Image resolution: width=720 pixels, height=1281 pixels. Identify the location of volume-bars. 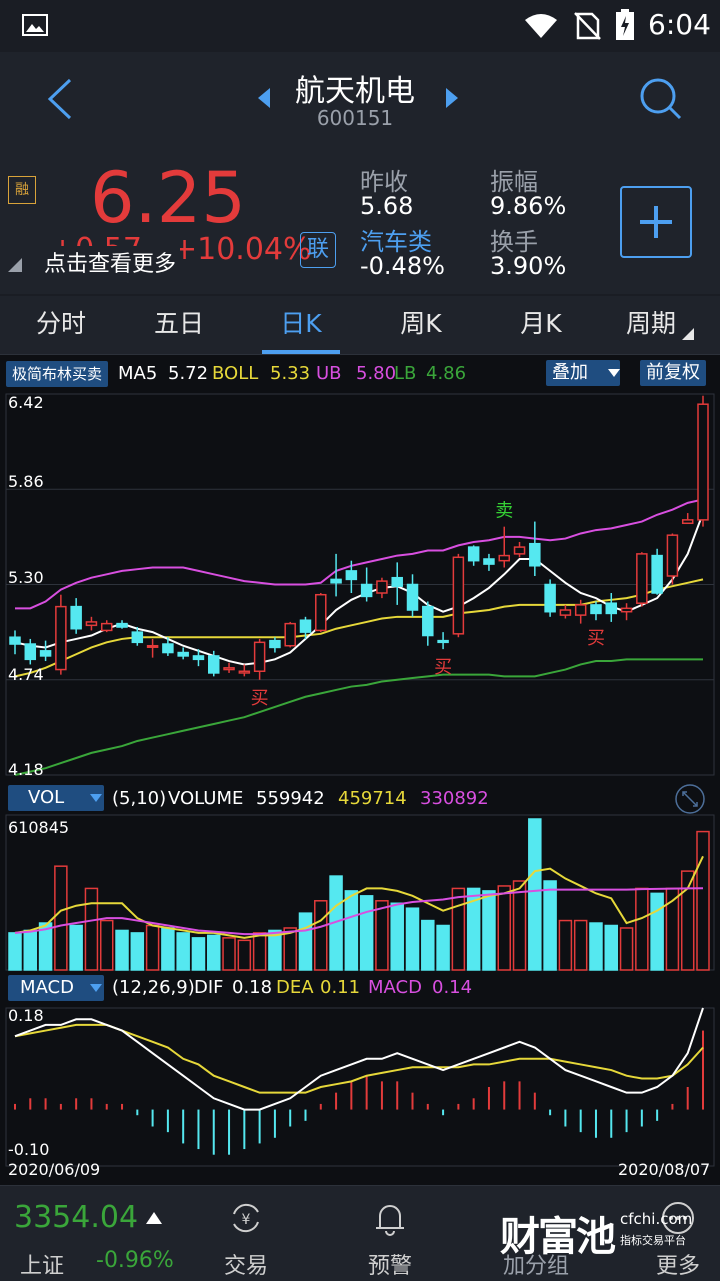
(359, 894).